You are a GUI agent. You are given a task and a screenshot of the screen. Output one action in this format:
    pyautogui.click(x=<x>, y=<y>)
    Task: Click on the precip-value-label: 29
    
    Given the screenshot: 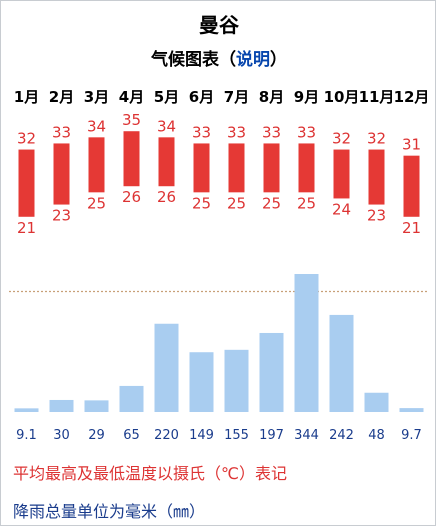 What is the action you would take?
    pyautogui.click(x=96, y=435)
    